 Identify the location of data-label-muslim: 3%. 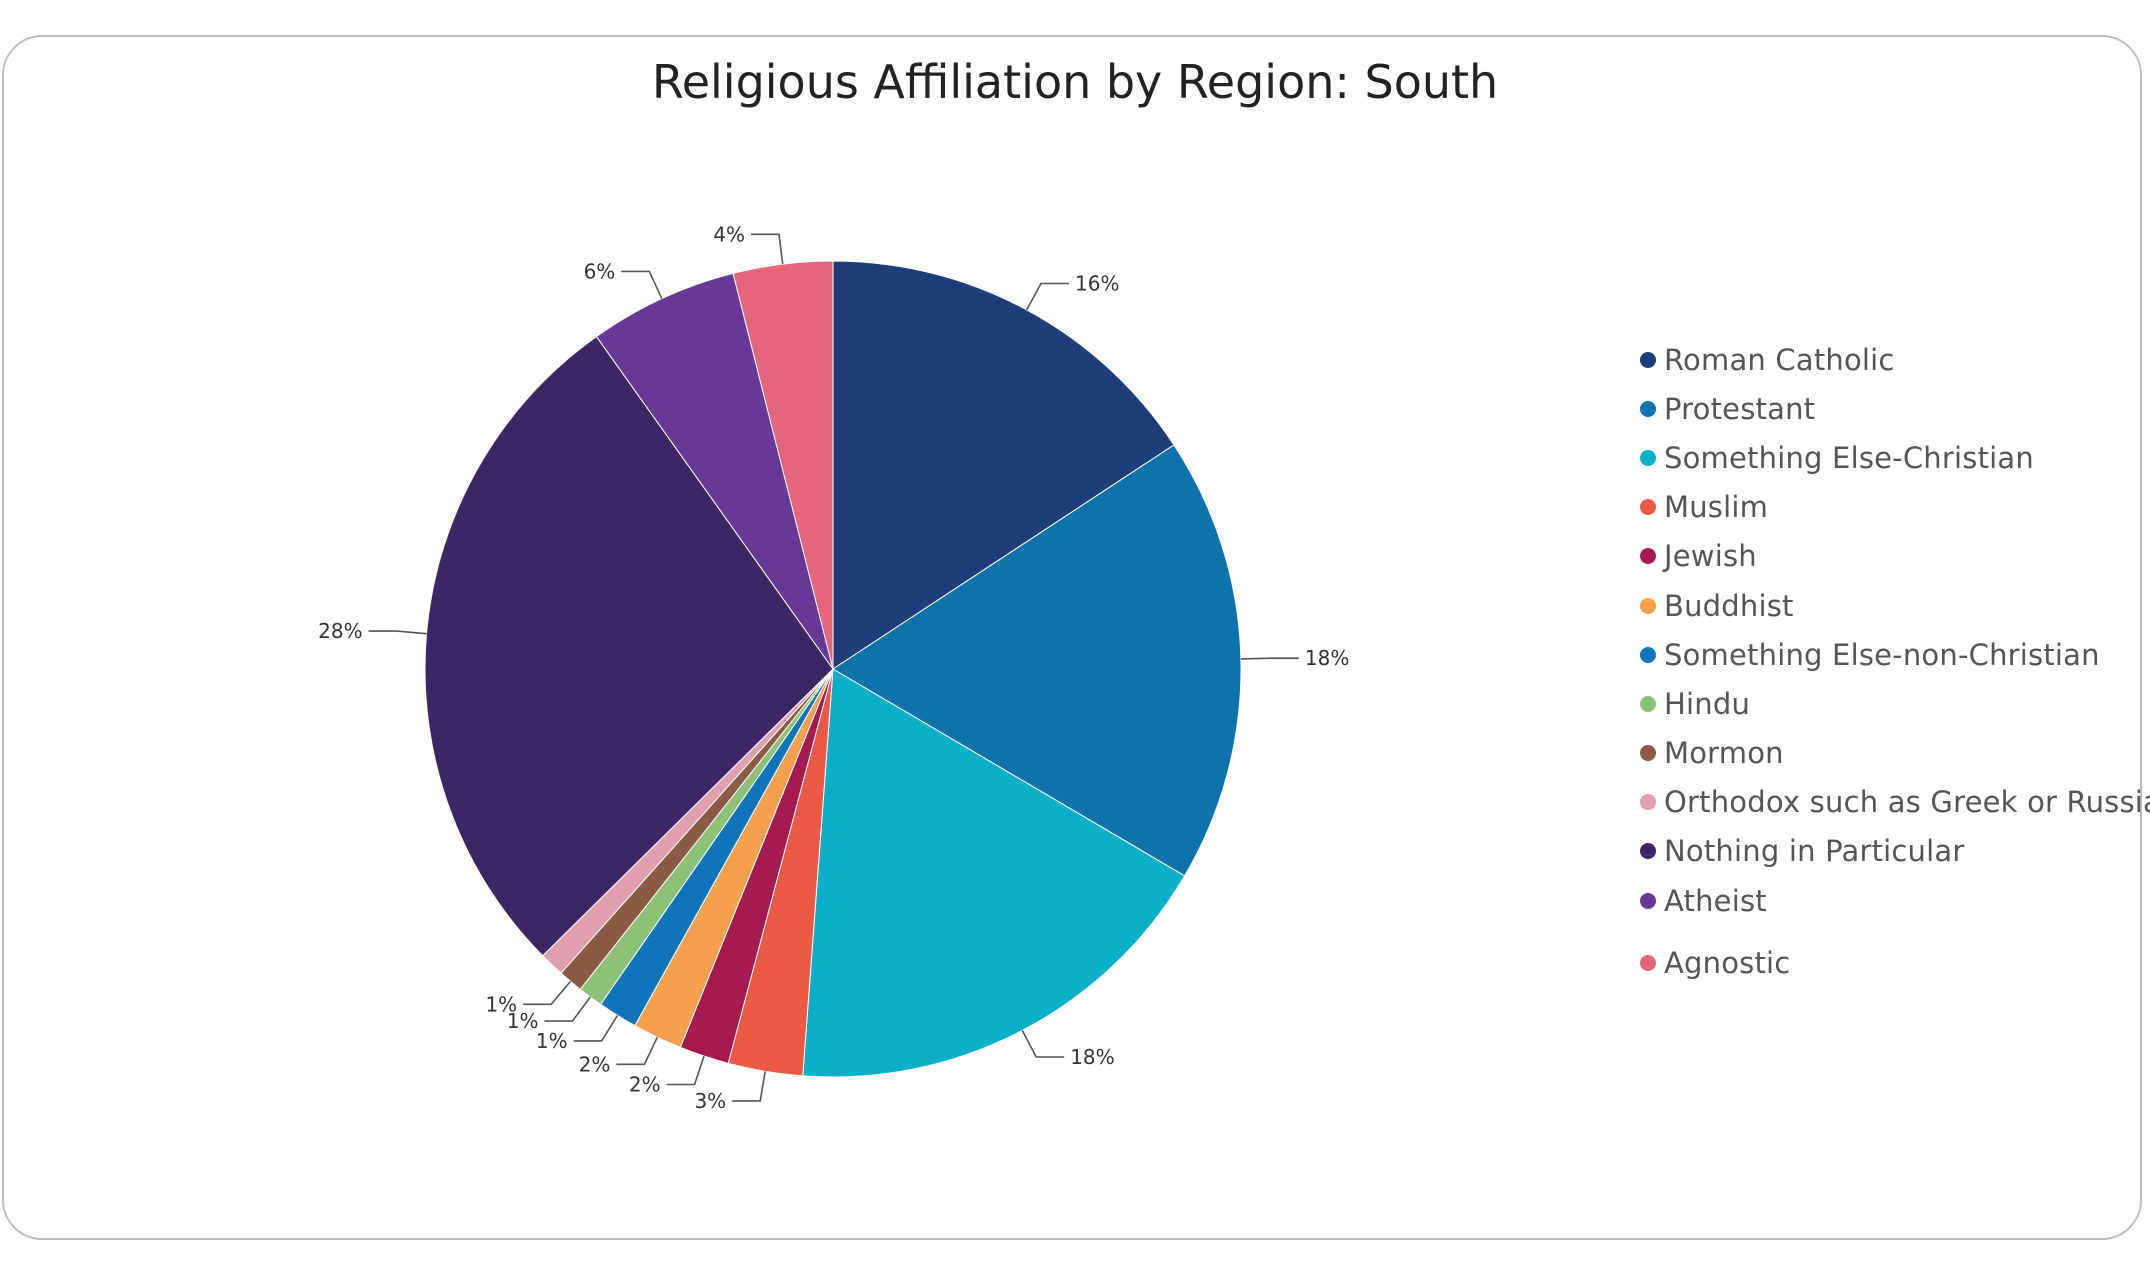
(710, 1101).